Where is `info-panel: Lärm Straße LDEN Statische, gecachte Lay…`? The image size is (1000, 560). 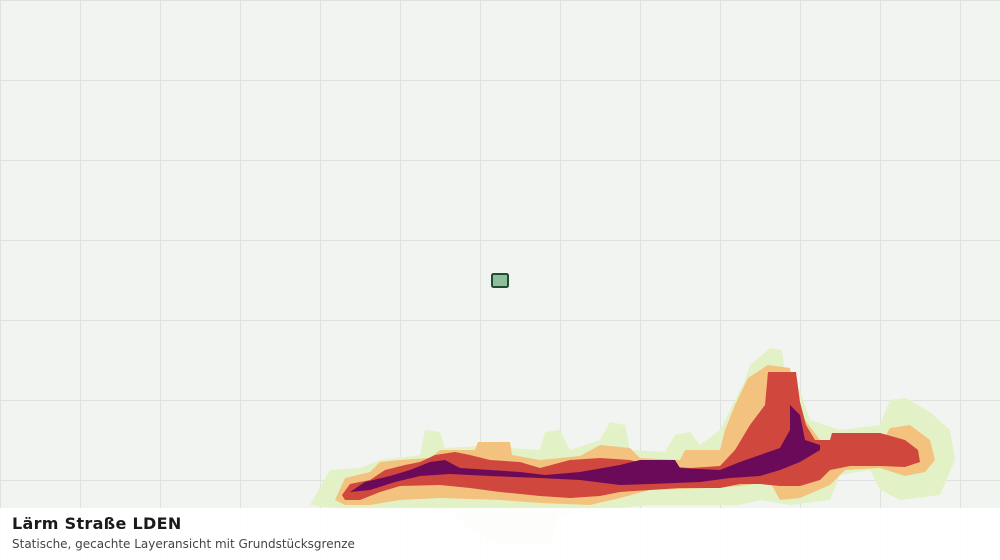 info-panel: Lärm Straße LDEN Statische, gecachte Lay… is located at coordinates (500, 534).